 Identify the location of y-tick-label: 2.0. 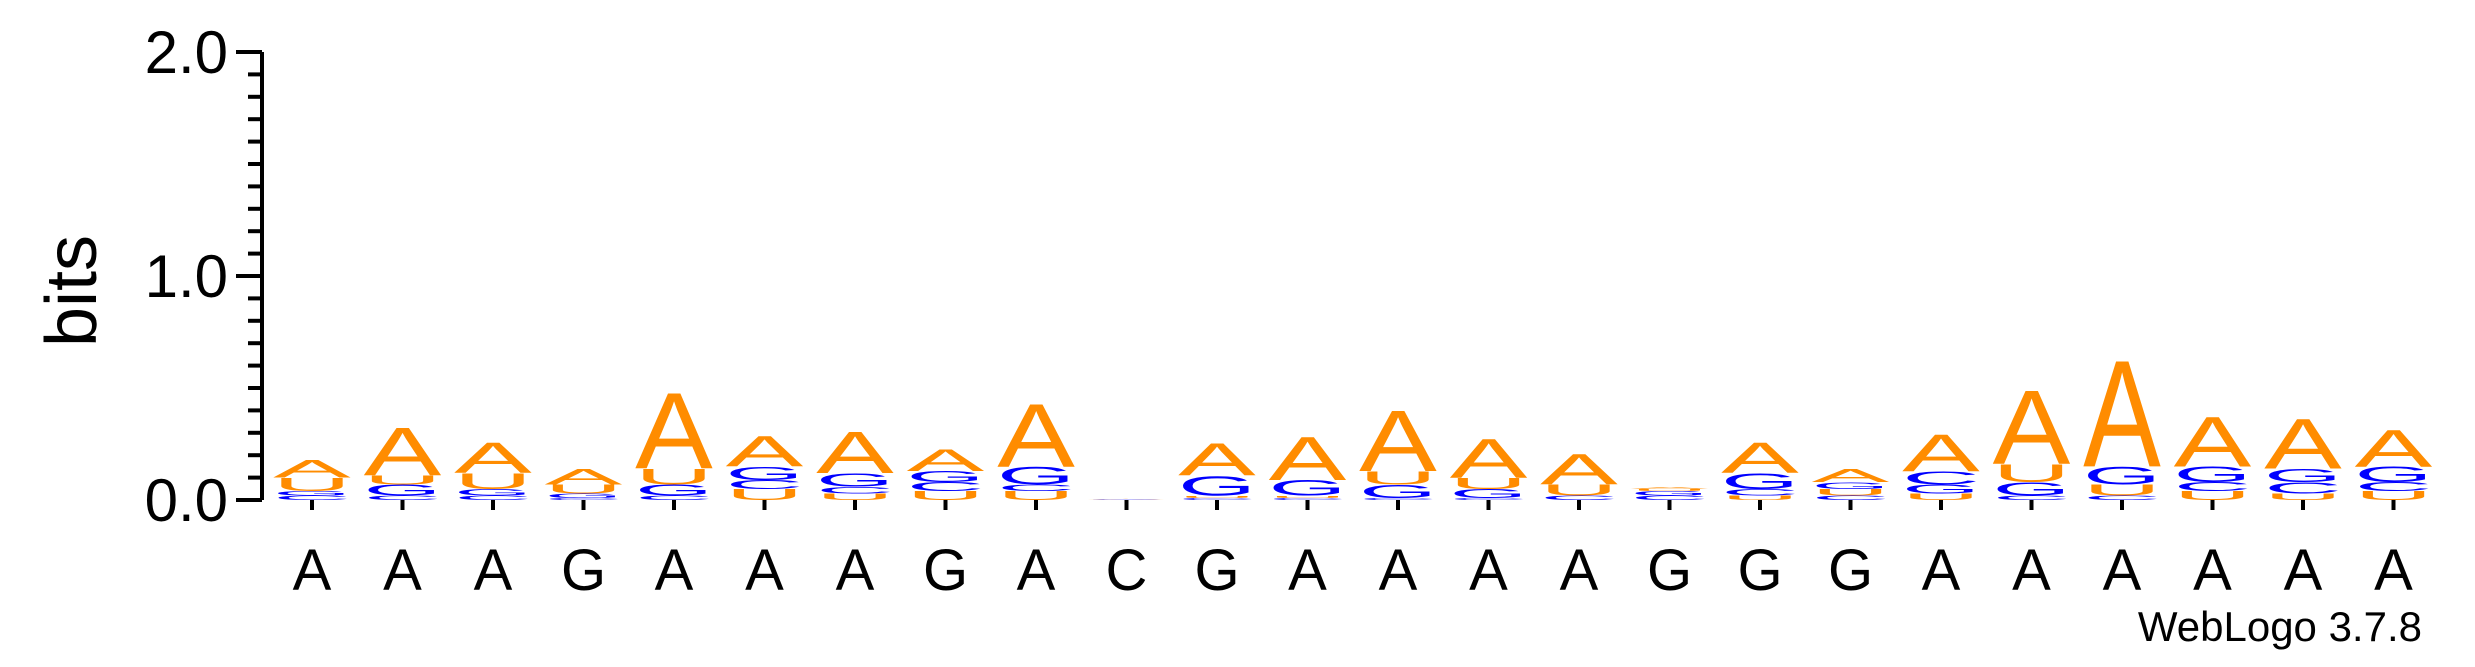
(186, 52).